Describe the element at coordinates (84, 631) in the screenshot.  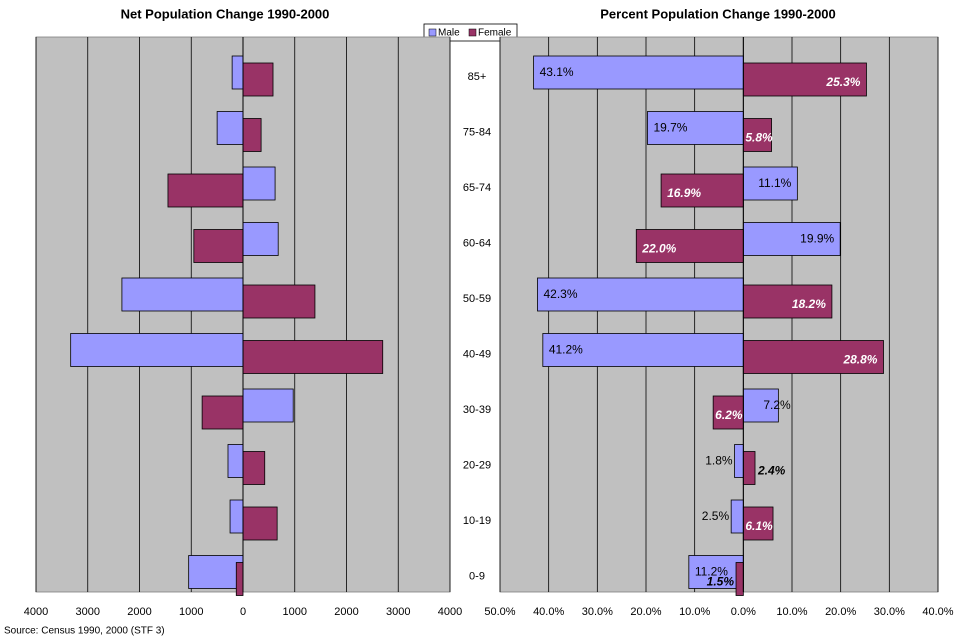
I see `source-note: Source: Census 1990, 2000 (STF 3)` at that location.